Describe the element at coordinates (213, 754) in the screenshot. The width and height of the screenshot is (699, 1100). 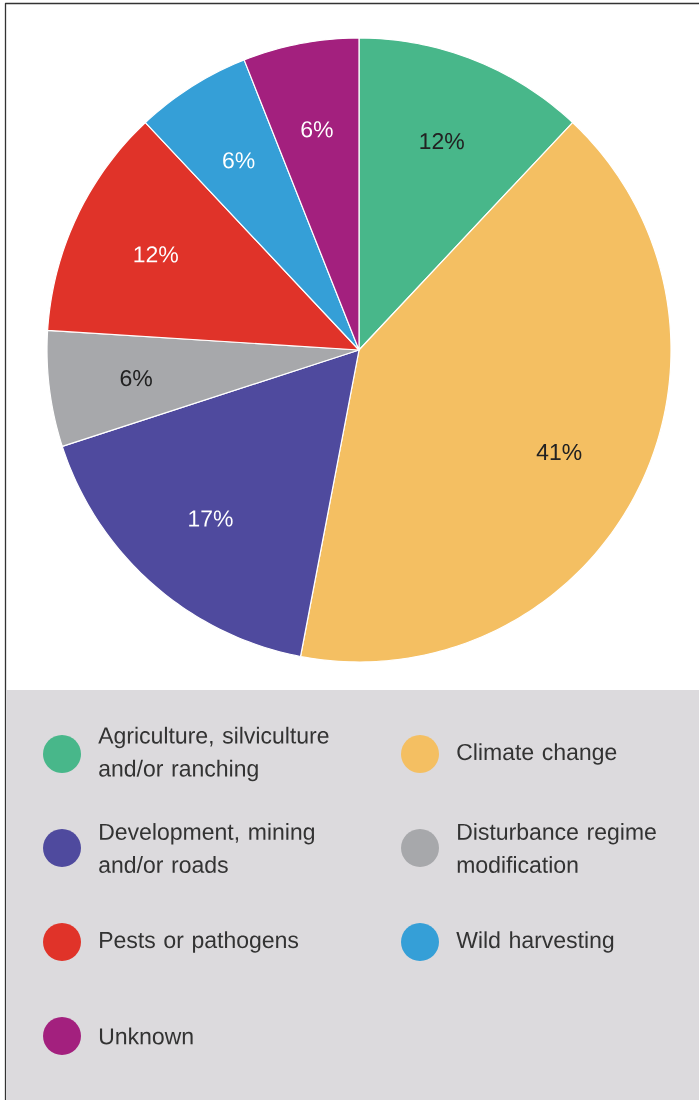
I see `legend-label: Agriculture, silviculture and/or ranching` at that location.